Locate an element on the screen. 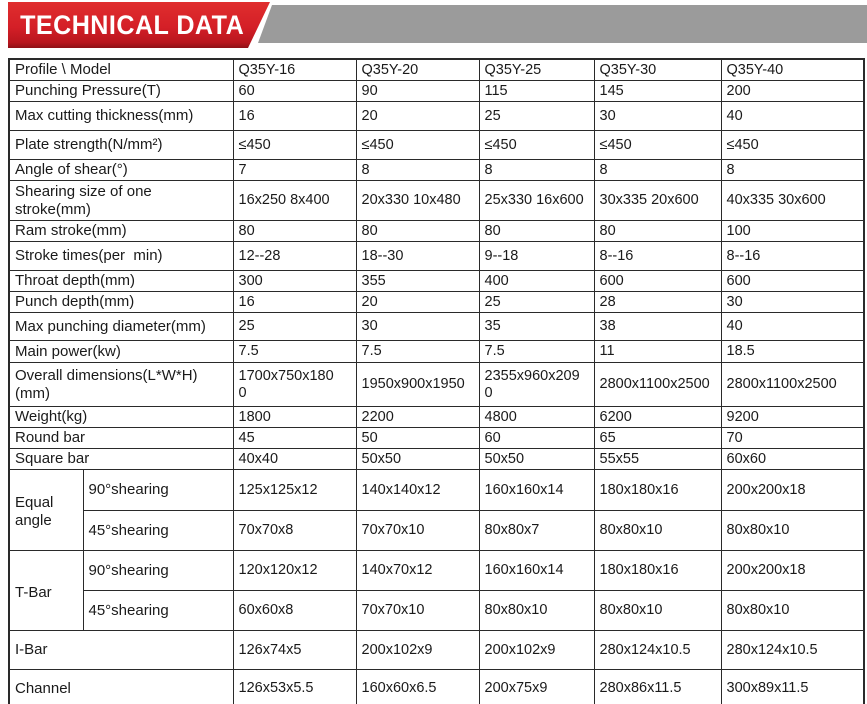 This screenshot has height=704, width=867. spec-cell: 1800 is located at coordinates (294, 417).